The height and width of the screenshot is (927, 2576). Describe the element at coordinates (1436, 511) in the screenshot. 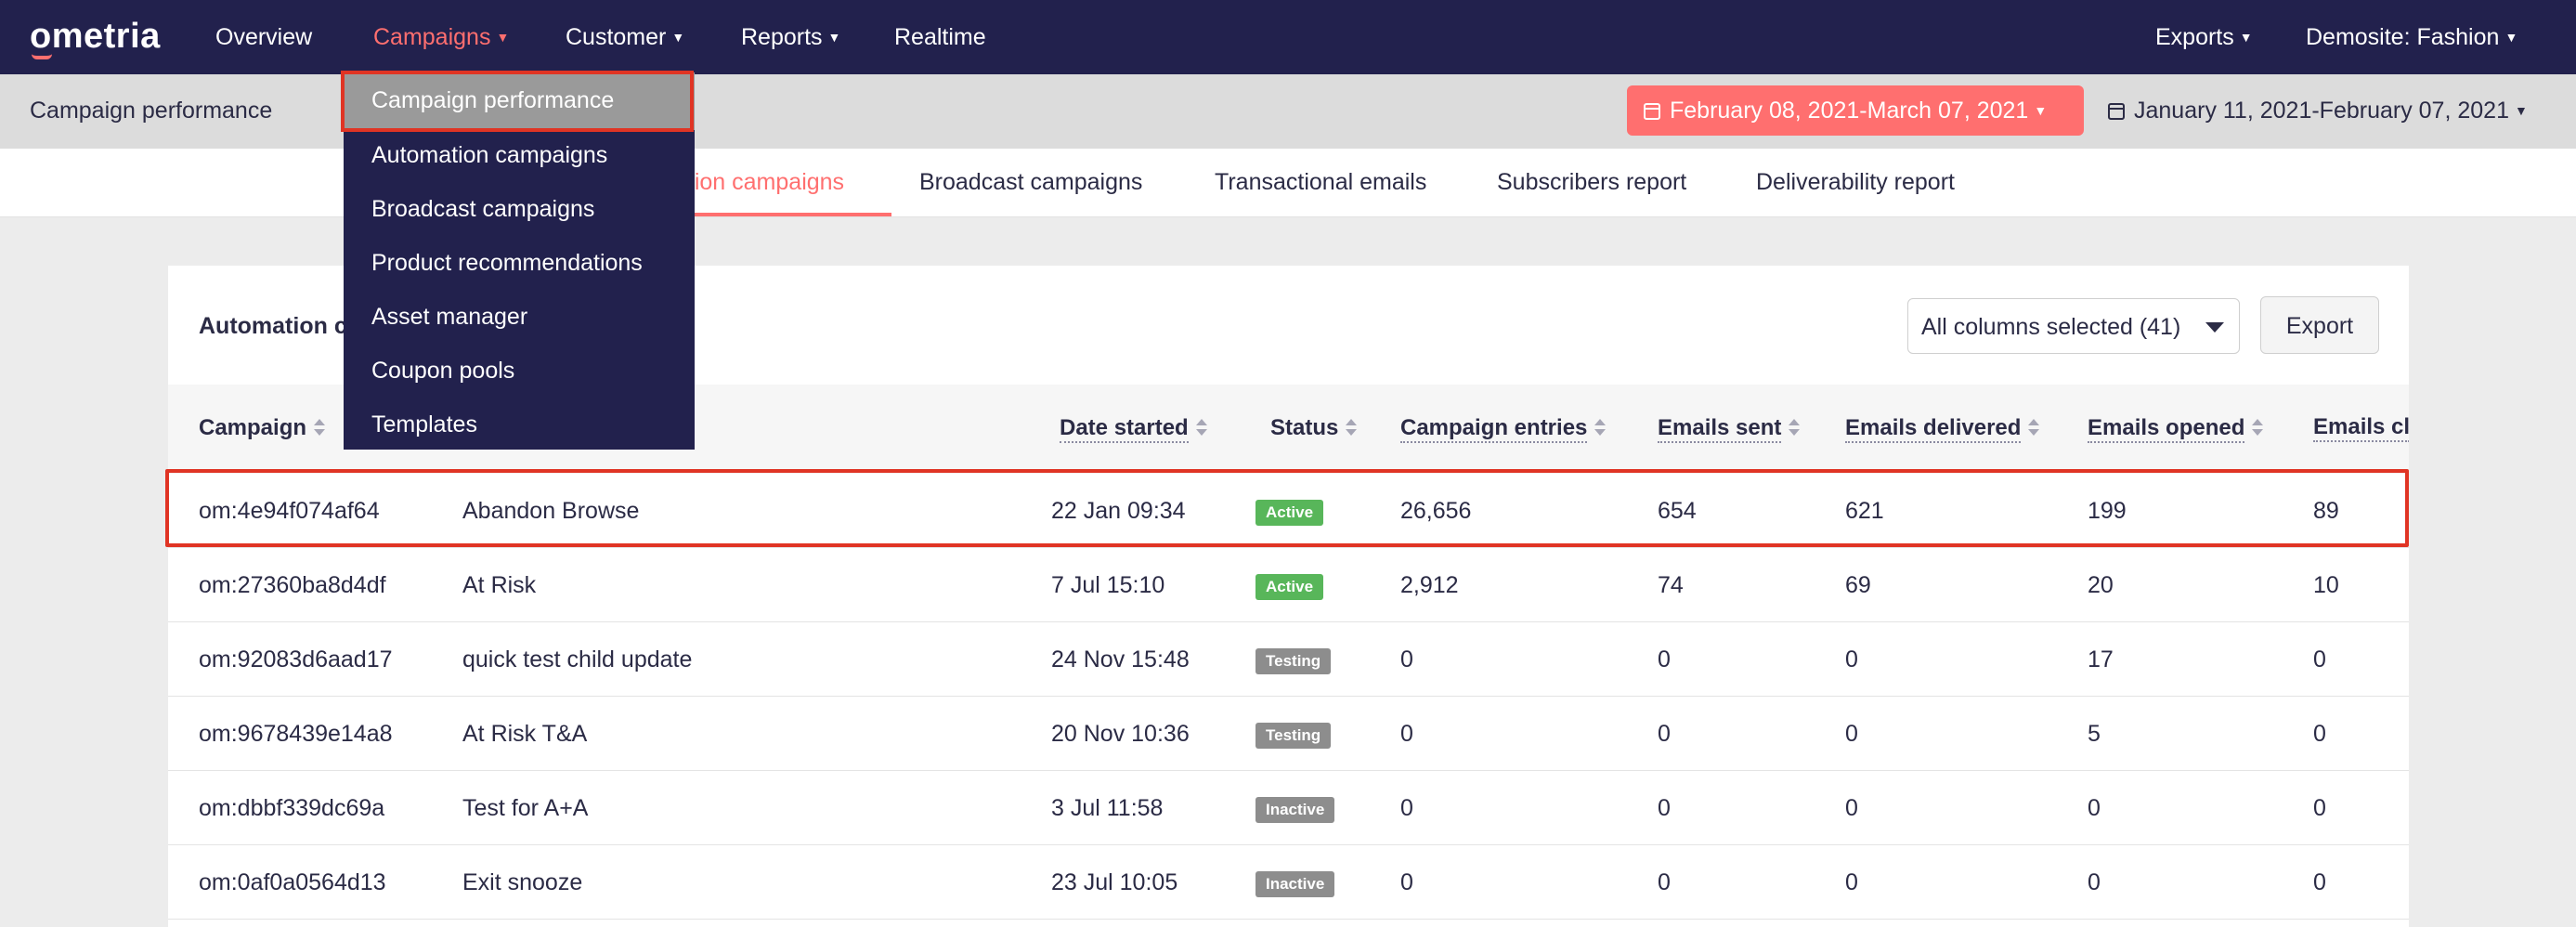

I see `cell-campaign-entries: 26,656` at that location.